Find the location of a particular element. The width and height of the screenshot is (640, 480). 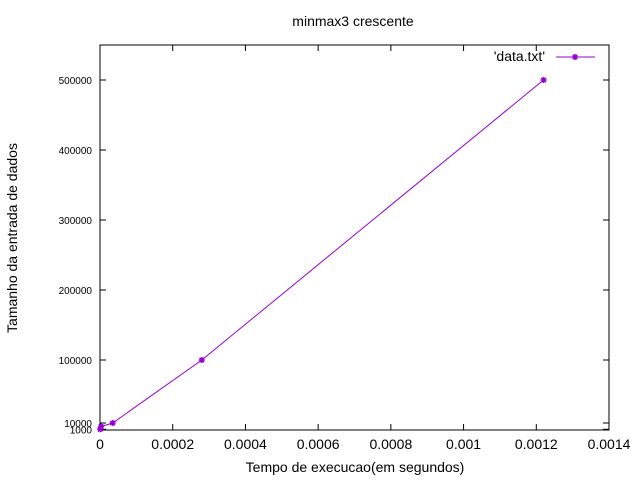

y-tick-label: 400000 is located at coordinates (76, 151).